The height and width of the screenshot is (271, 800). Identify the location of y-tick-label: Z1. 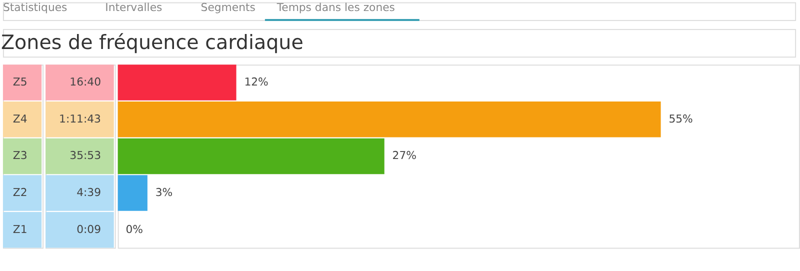
(20, 229).